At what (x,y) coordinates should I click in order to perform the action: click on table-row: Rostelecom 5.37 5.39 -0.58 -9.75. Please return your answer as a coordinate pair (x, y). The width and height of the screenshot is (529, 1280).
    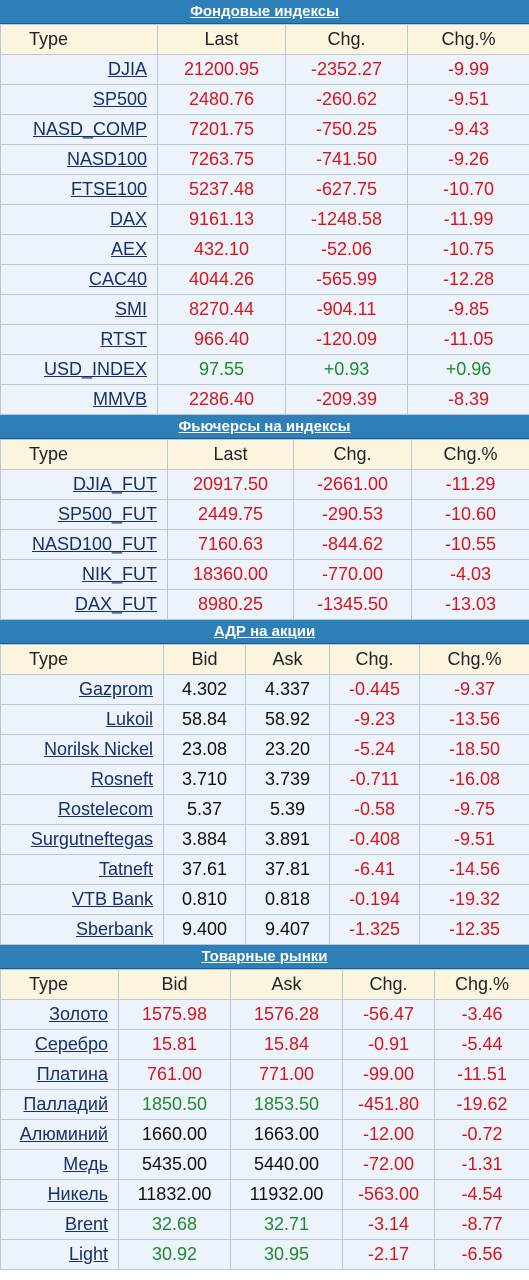
    Looking at the image, I should click on (264, 809).